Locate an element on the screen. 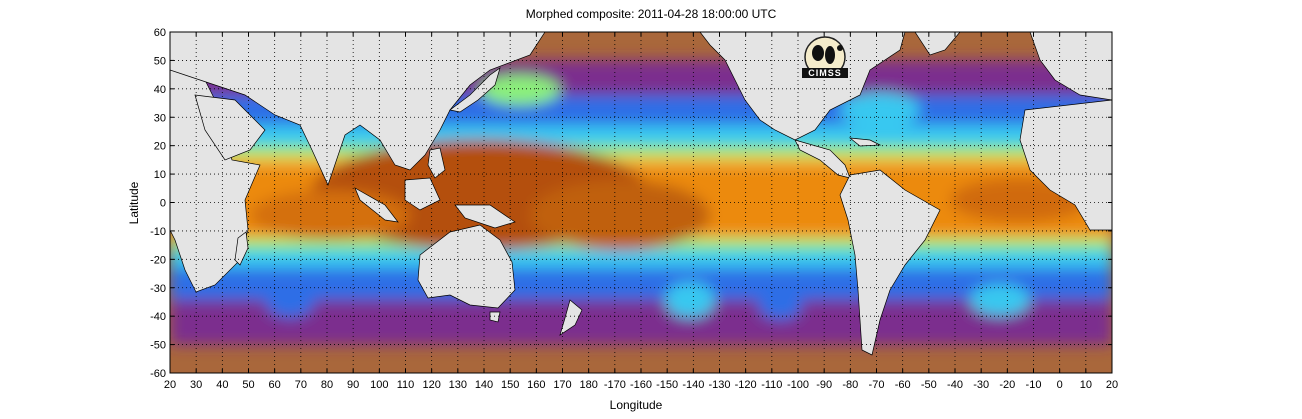  x-tick-label: 10 is located at coordinates (1086, 385).